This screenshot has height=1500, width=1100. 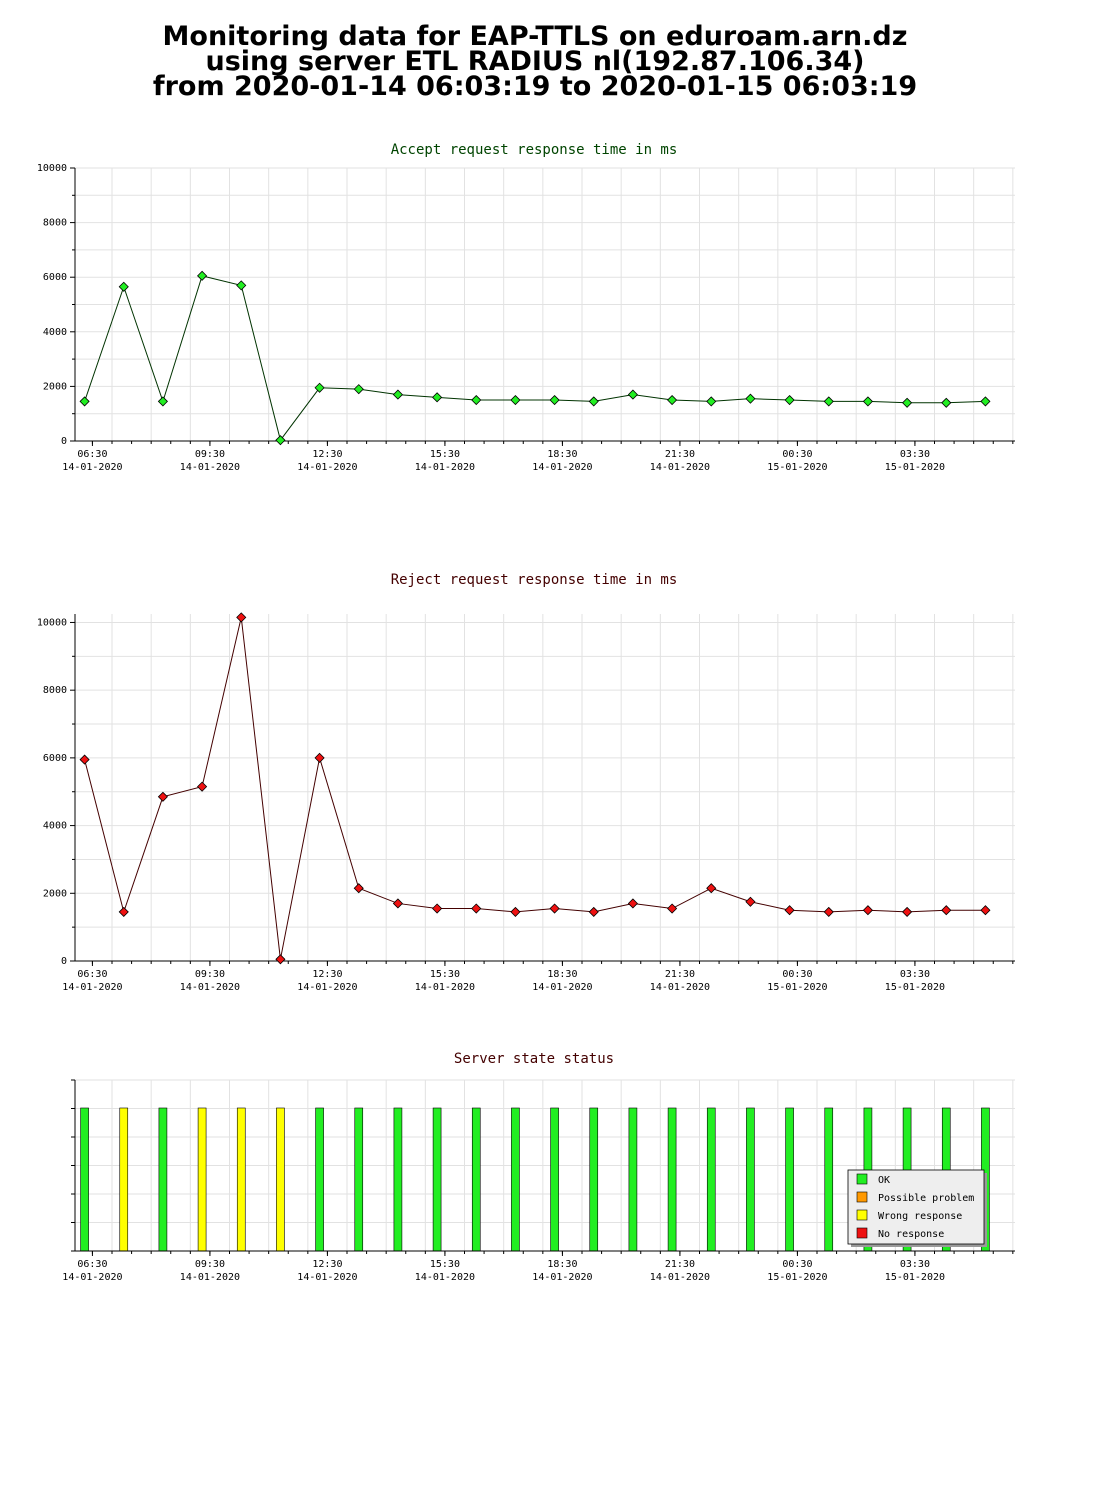 What do you see at coordinates (52, 168) in the screenshot?
I see `y-tick-label: 10000` at bounding box center [52, 168].